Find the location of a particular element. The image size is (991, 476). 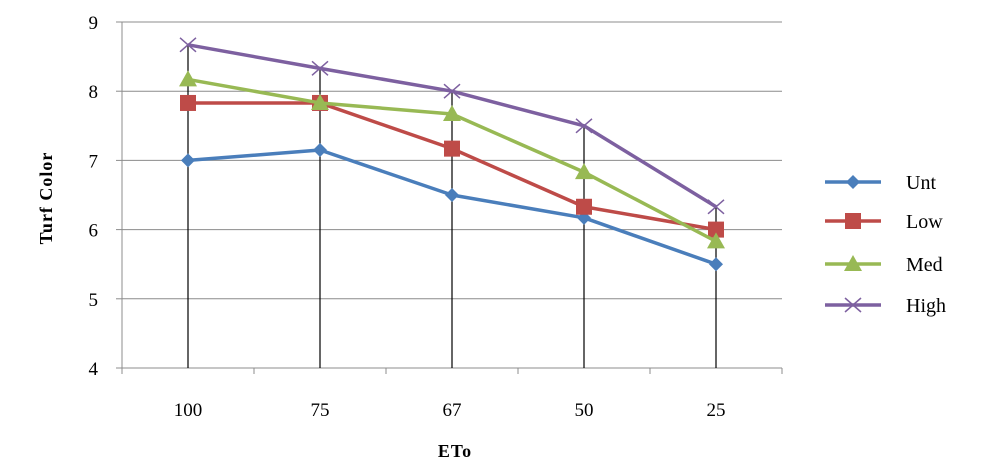

legend-label-unt: Unt is located at coordinates (921, 183).